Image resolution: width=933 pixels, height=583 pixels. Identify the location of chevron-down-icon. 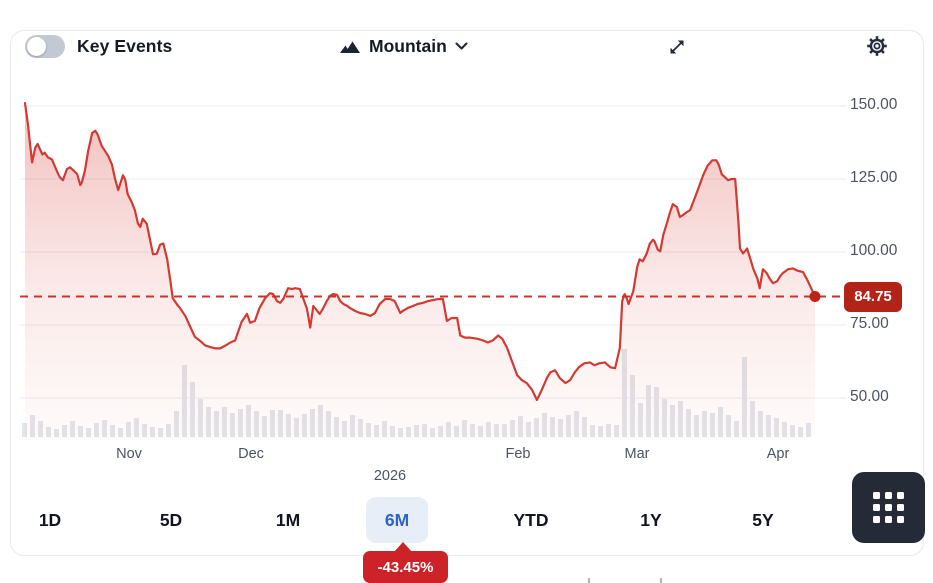
(461, 45).